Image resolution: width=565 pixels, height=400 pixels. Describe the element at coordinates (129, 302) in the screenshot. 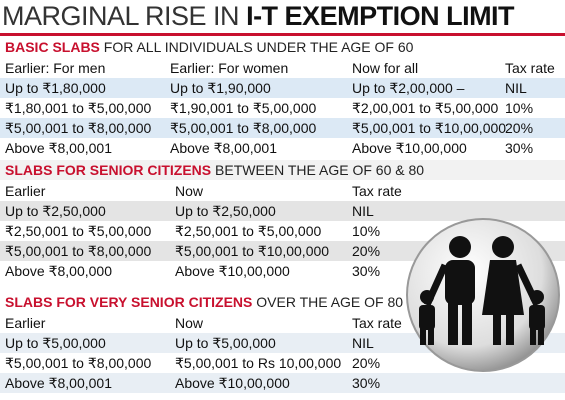

I see `heading-bold: SLABS FOR VERY SENIOR CITIZENS` at that location.